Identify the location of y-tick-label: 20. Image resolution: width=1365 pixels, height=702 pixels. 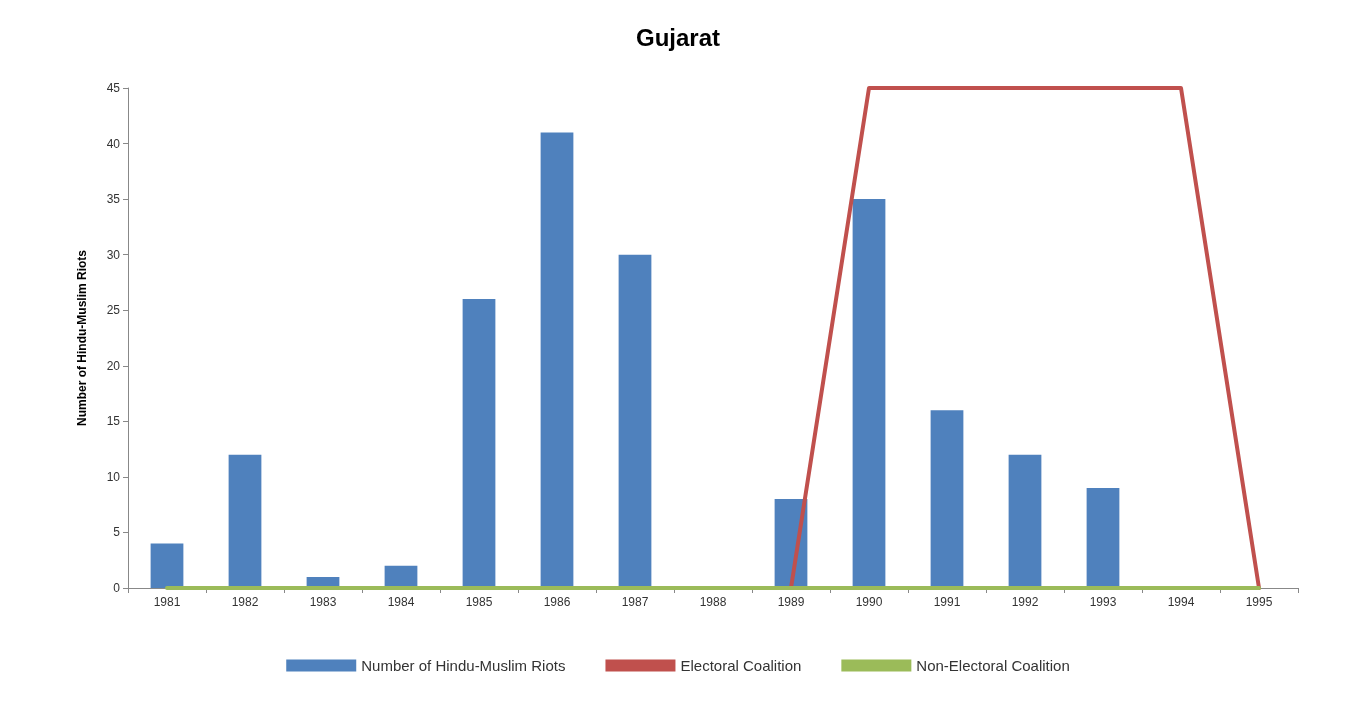
(113, 365).